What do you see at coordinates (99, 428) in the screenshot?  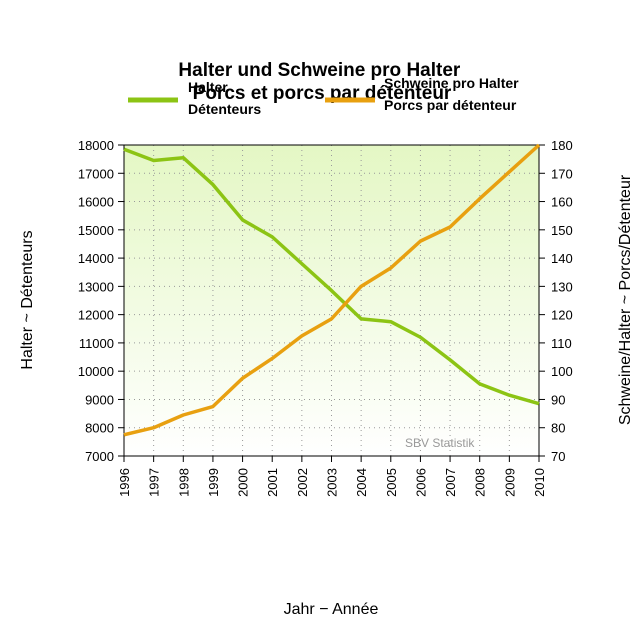 I see `y-tick-label: 8000` at bounding box center [99, 428].